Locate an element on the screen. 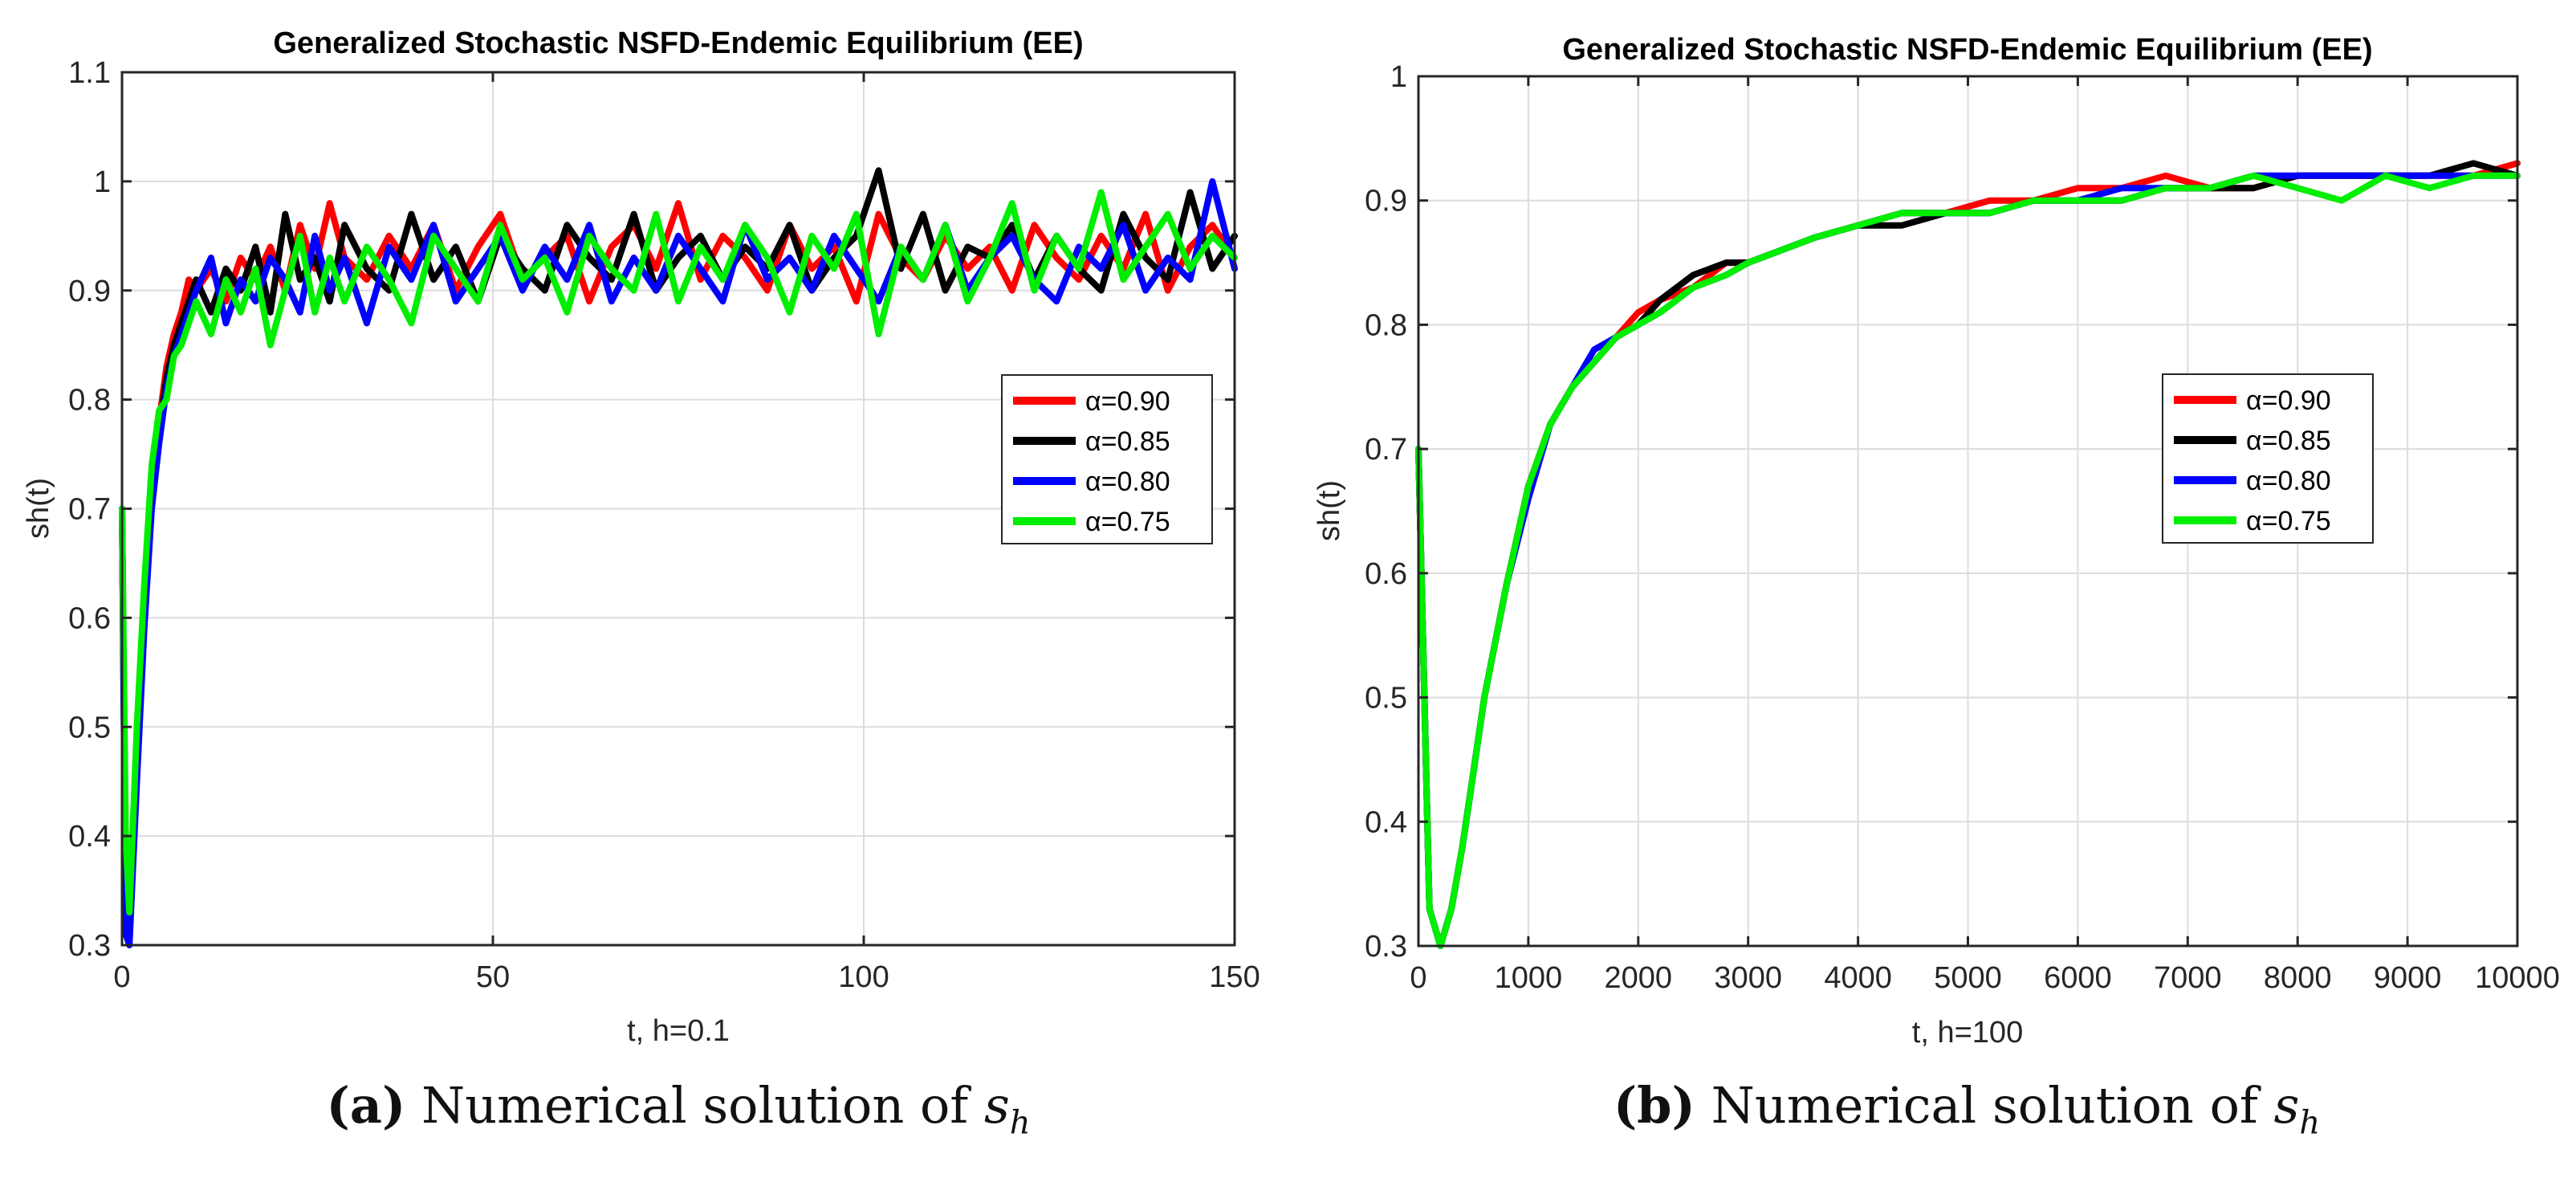  panel-b-caption-label: (b) is located at coordinates (1654, 1105).